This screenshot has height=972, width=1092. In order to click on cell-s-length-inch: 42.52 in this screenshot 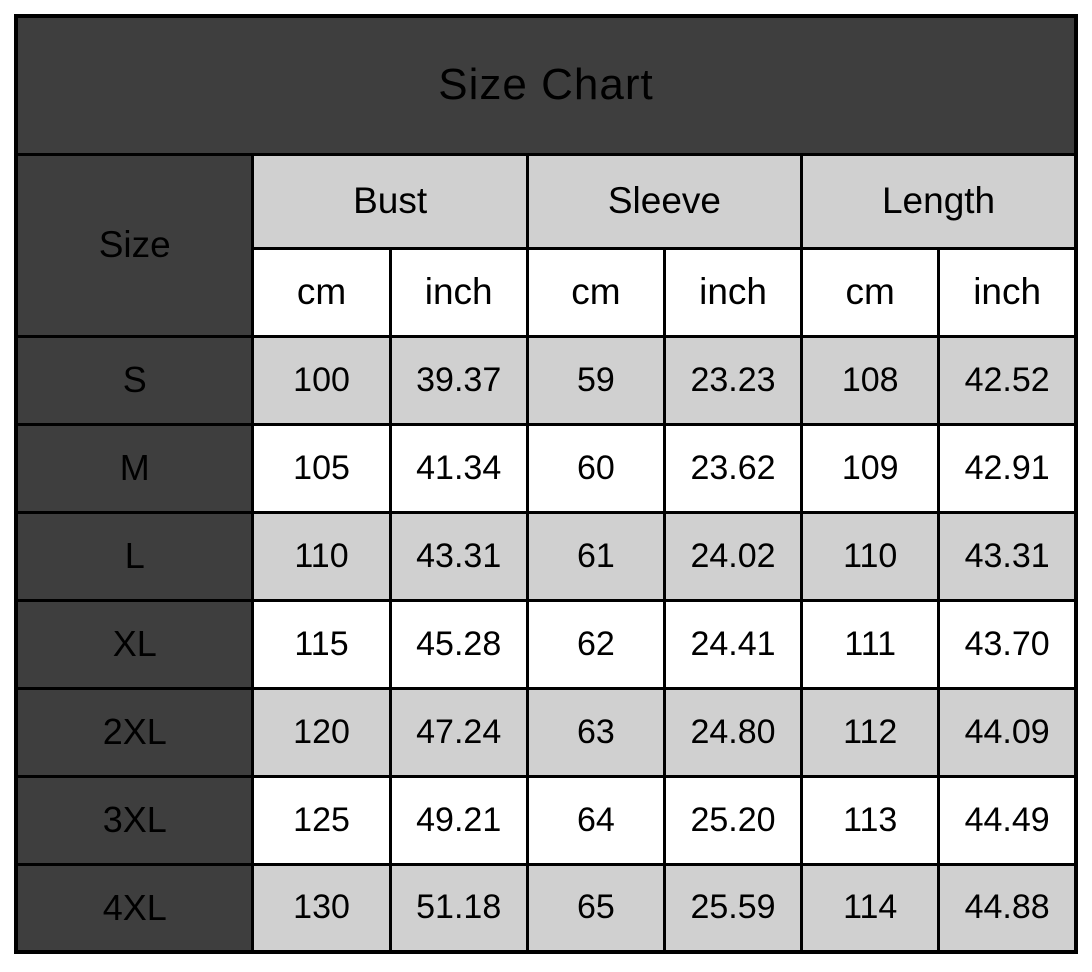, I will do `click(1007, 380)`.